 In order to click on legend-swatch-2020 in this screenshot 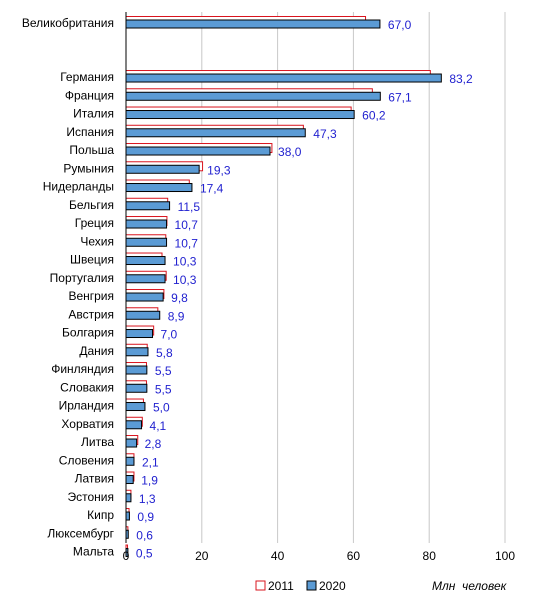, I will do `click(311, 585)`.